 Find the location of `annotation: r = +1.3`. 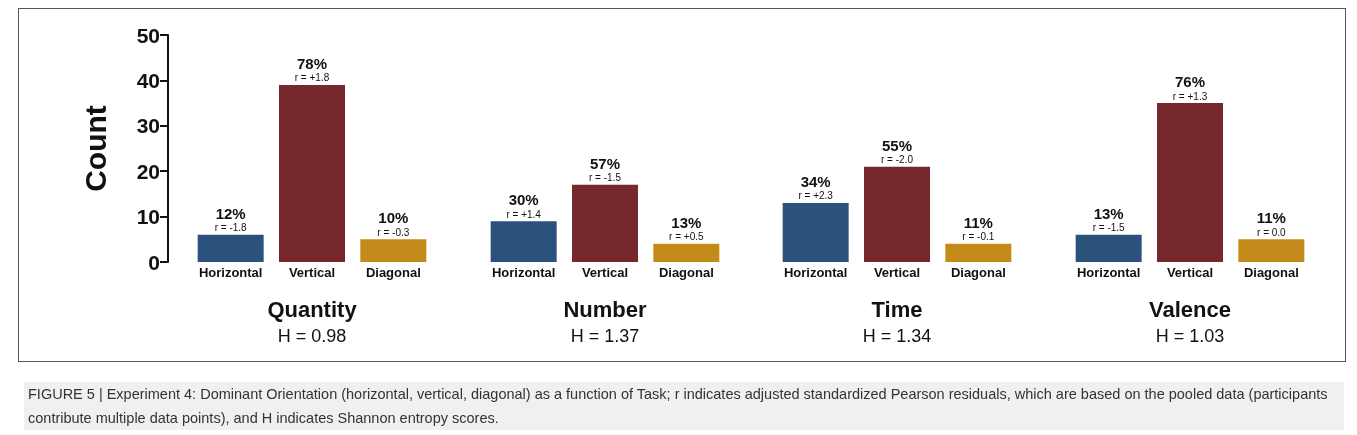

annotation: r = +1.3 is located at coordinates (1190, 96).